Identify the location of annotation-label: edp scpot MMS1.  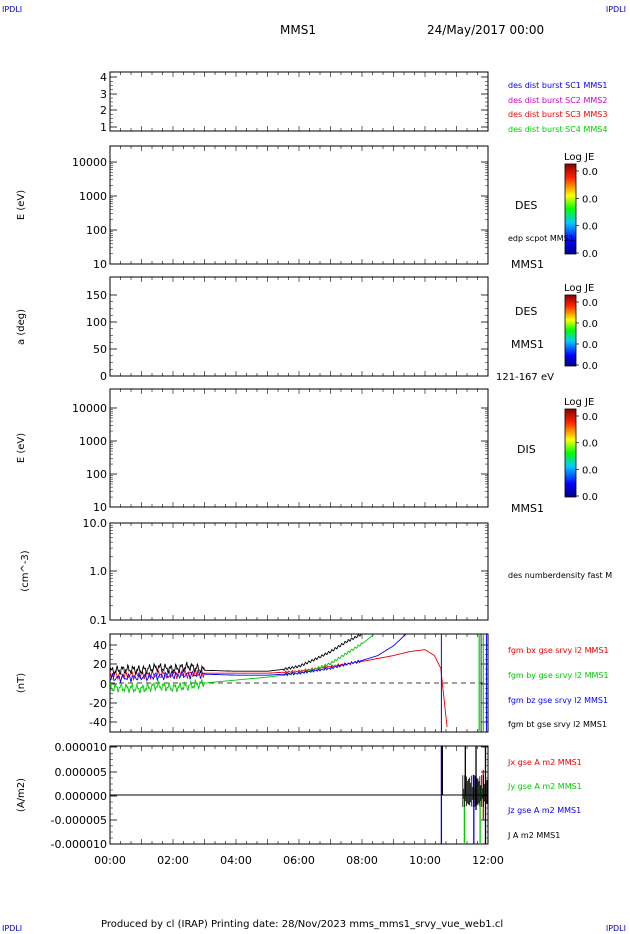
(541, 238).